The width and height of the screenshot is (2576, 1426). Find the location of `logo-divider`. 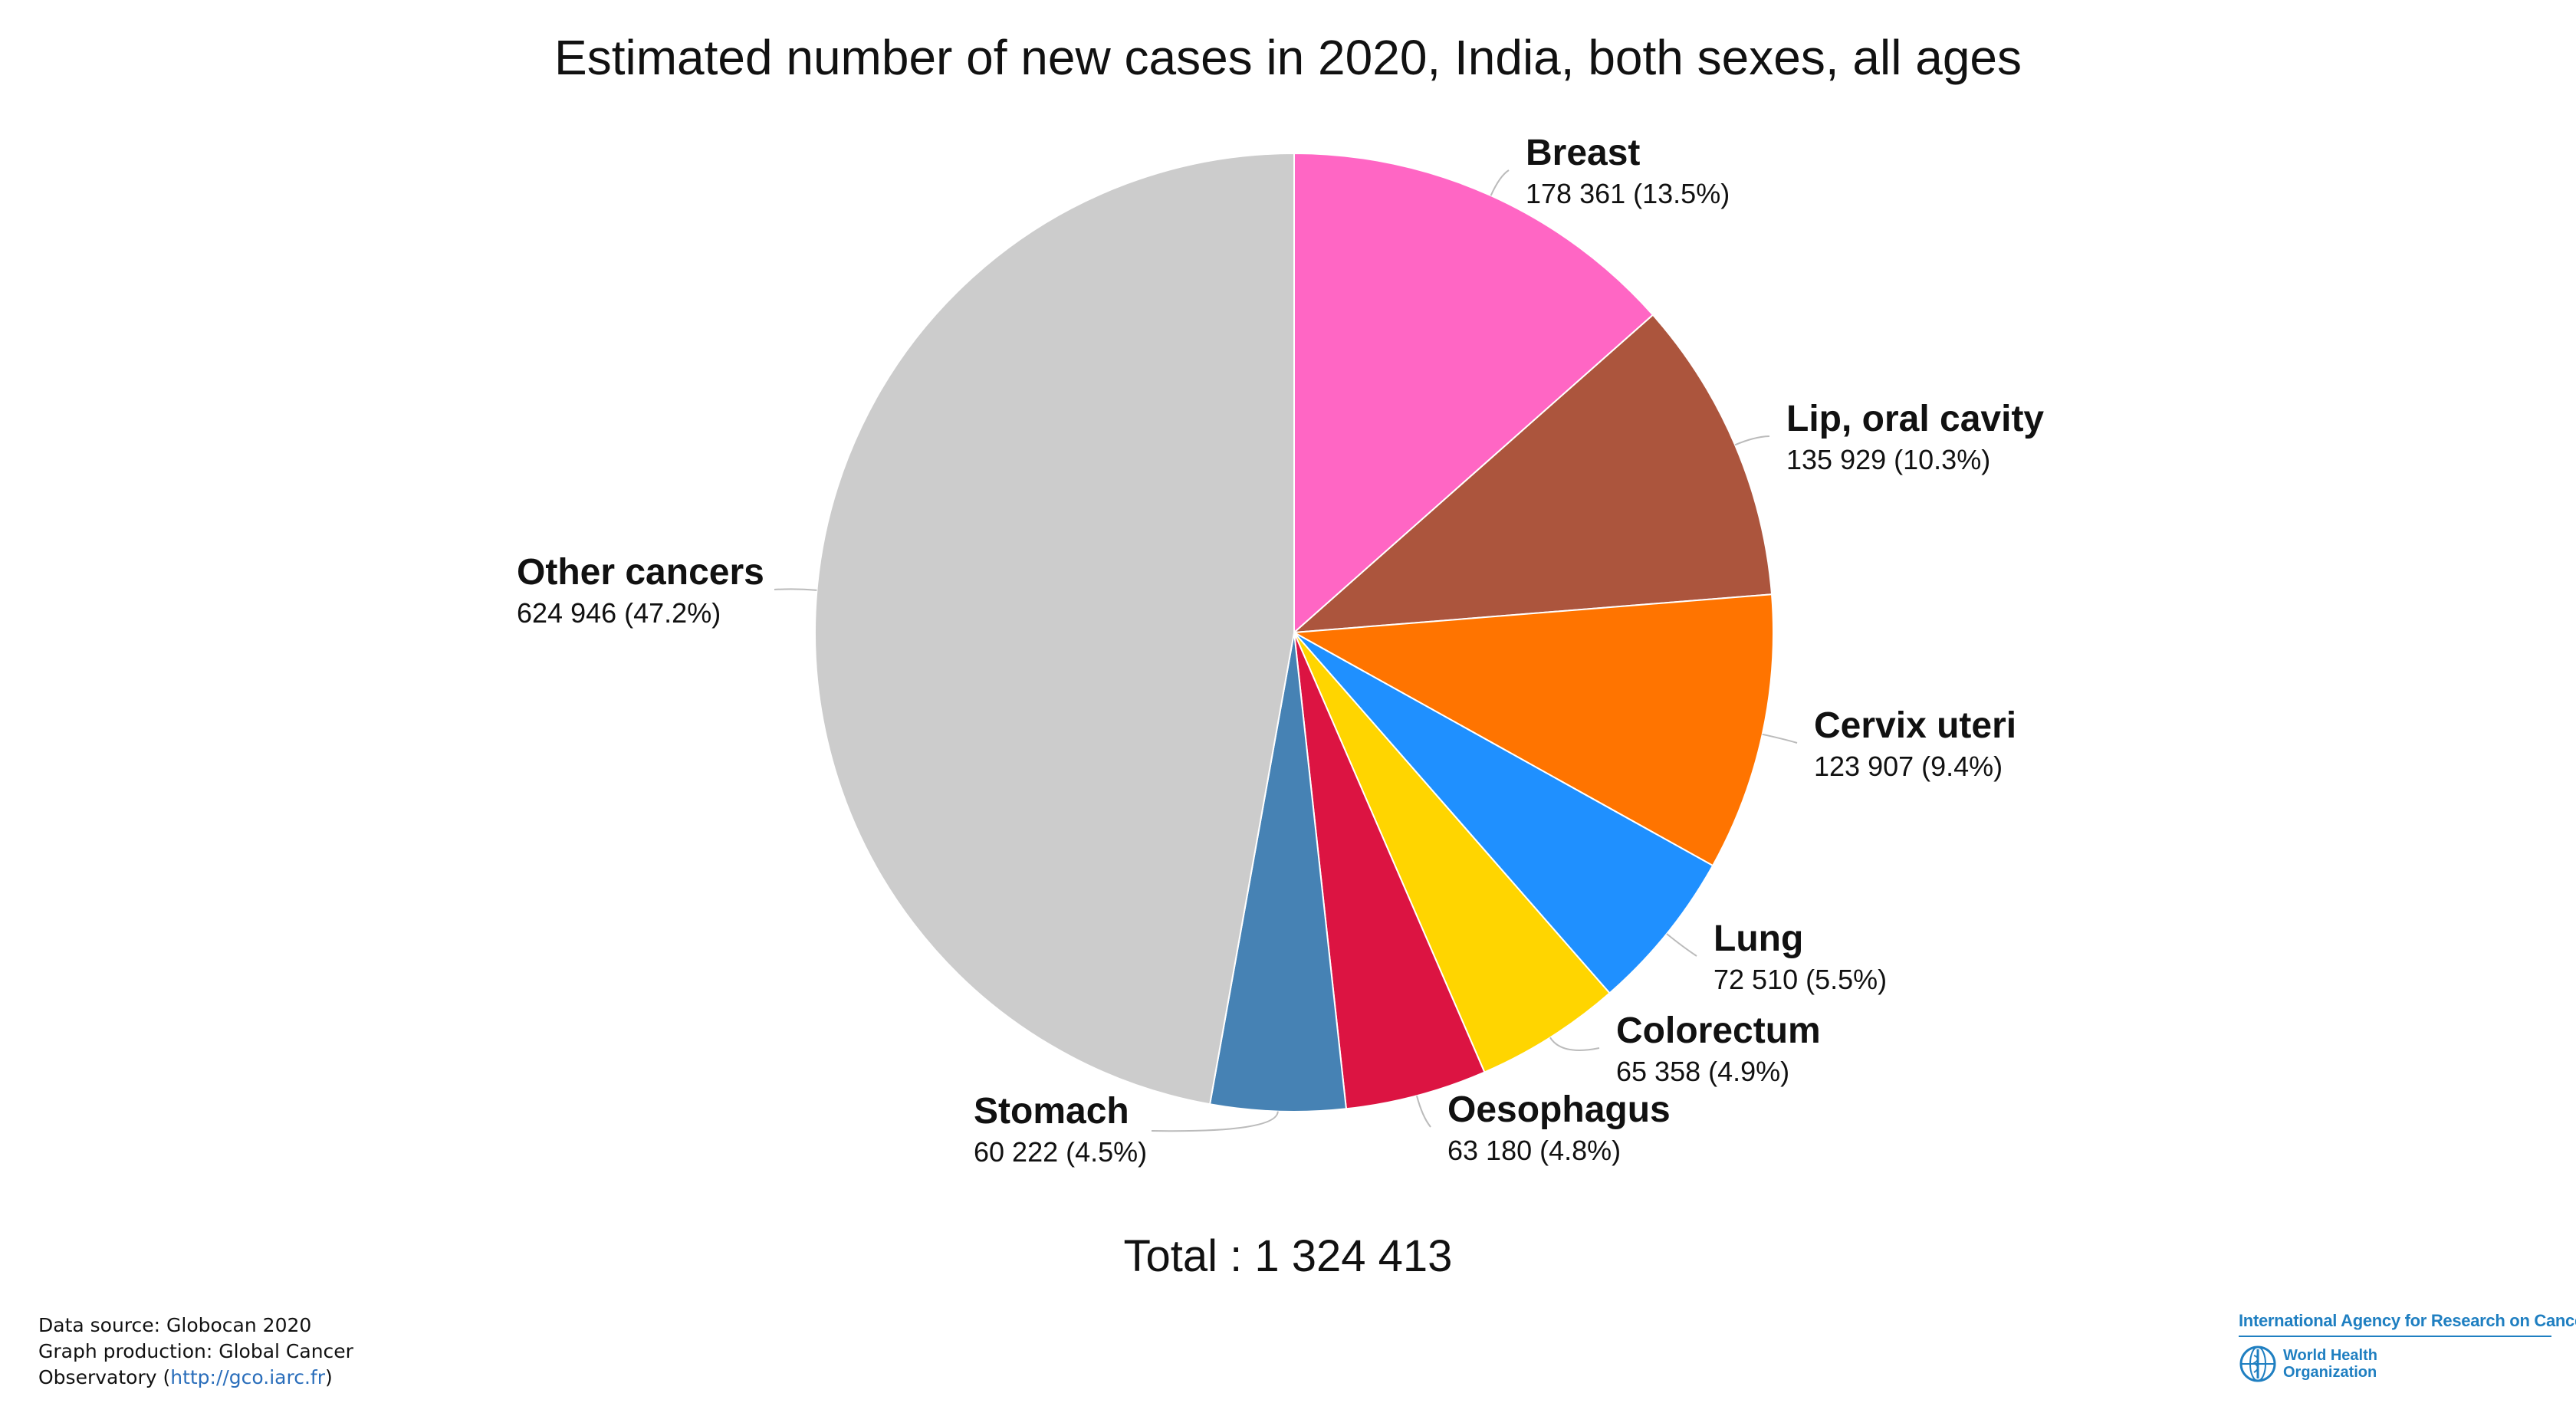

logo-divider is located at coordinates (2395, 1337).